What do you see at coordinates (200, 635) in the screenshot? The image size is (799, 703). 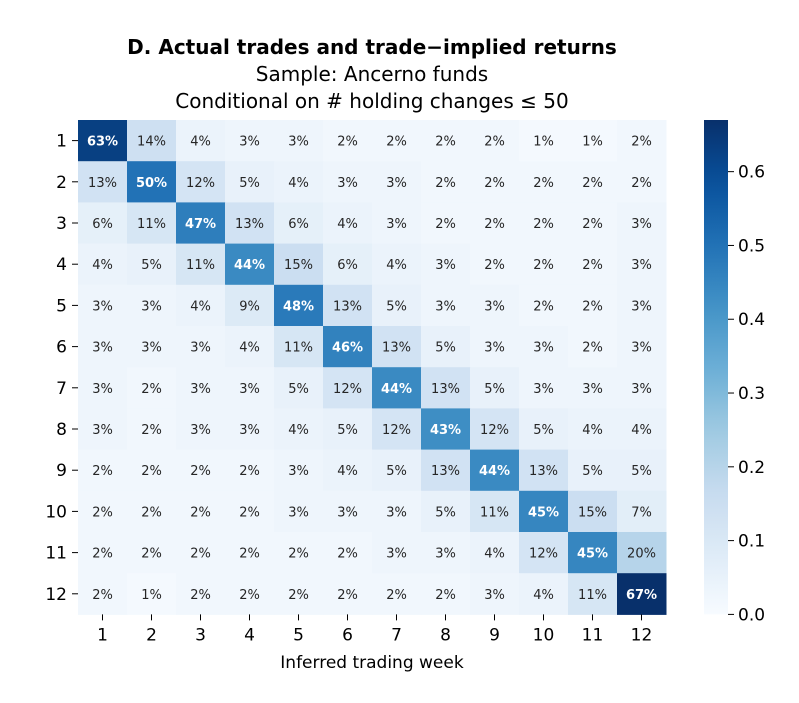 I see `x-tick-label: 3` at bounding box center [200, 635].